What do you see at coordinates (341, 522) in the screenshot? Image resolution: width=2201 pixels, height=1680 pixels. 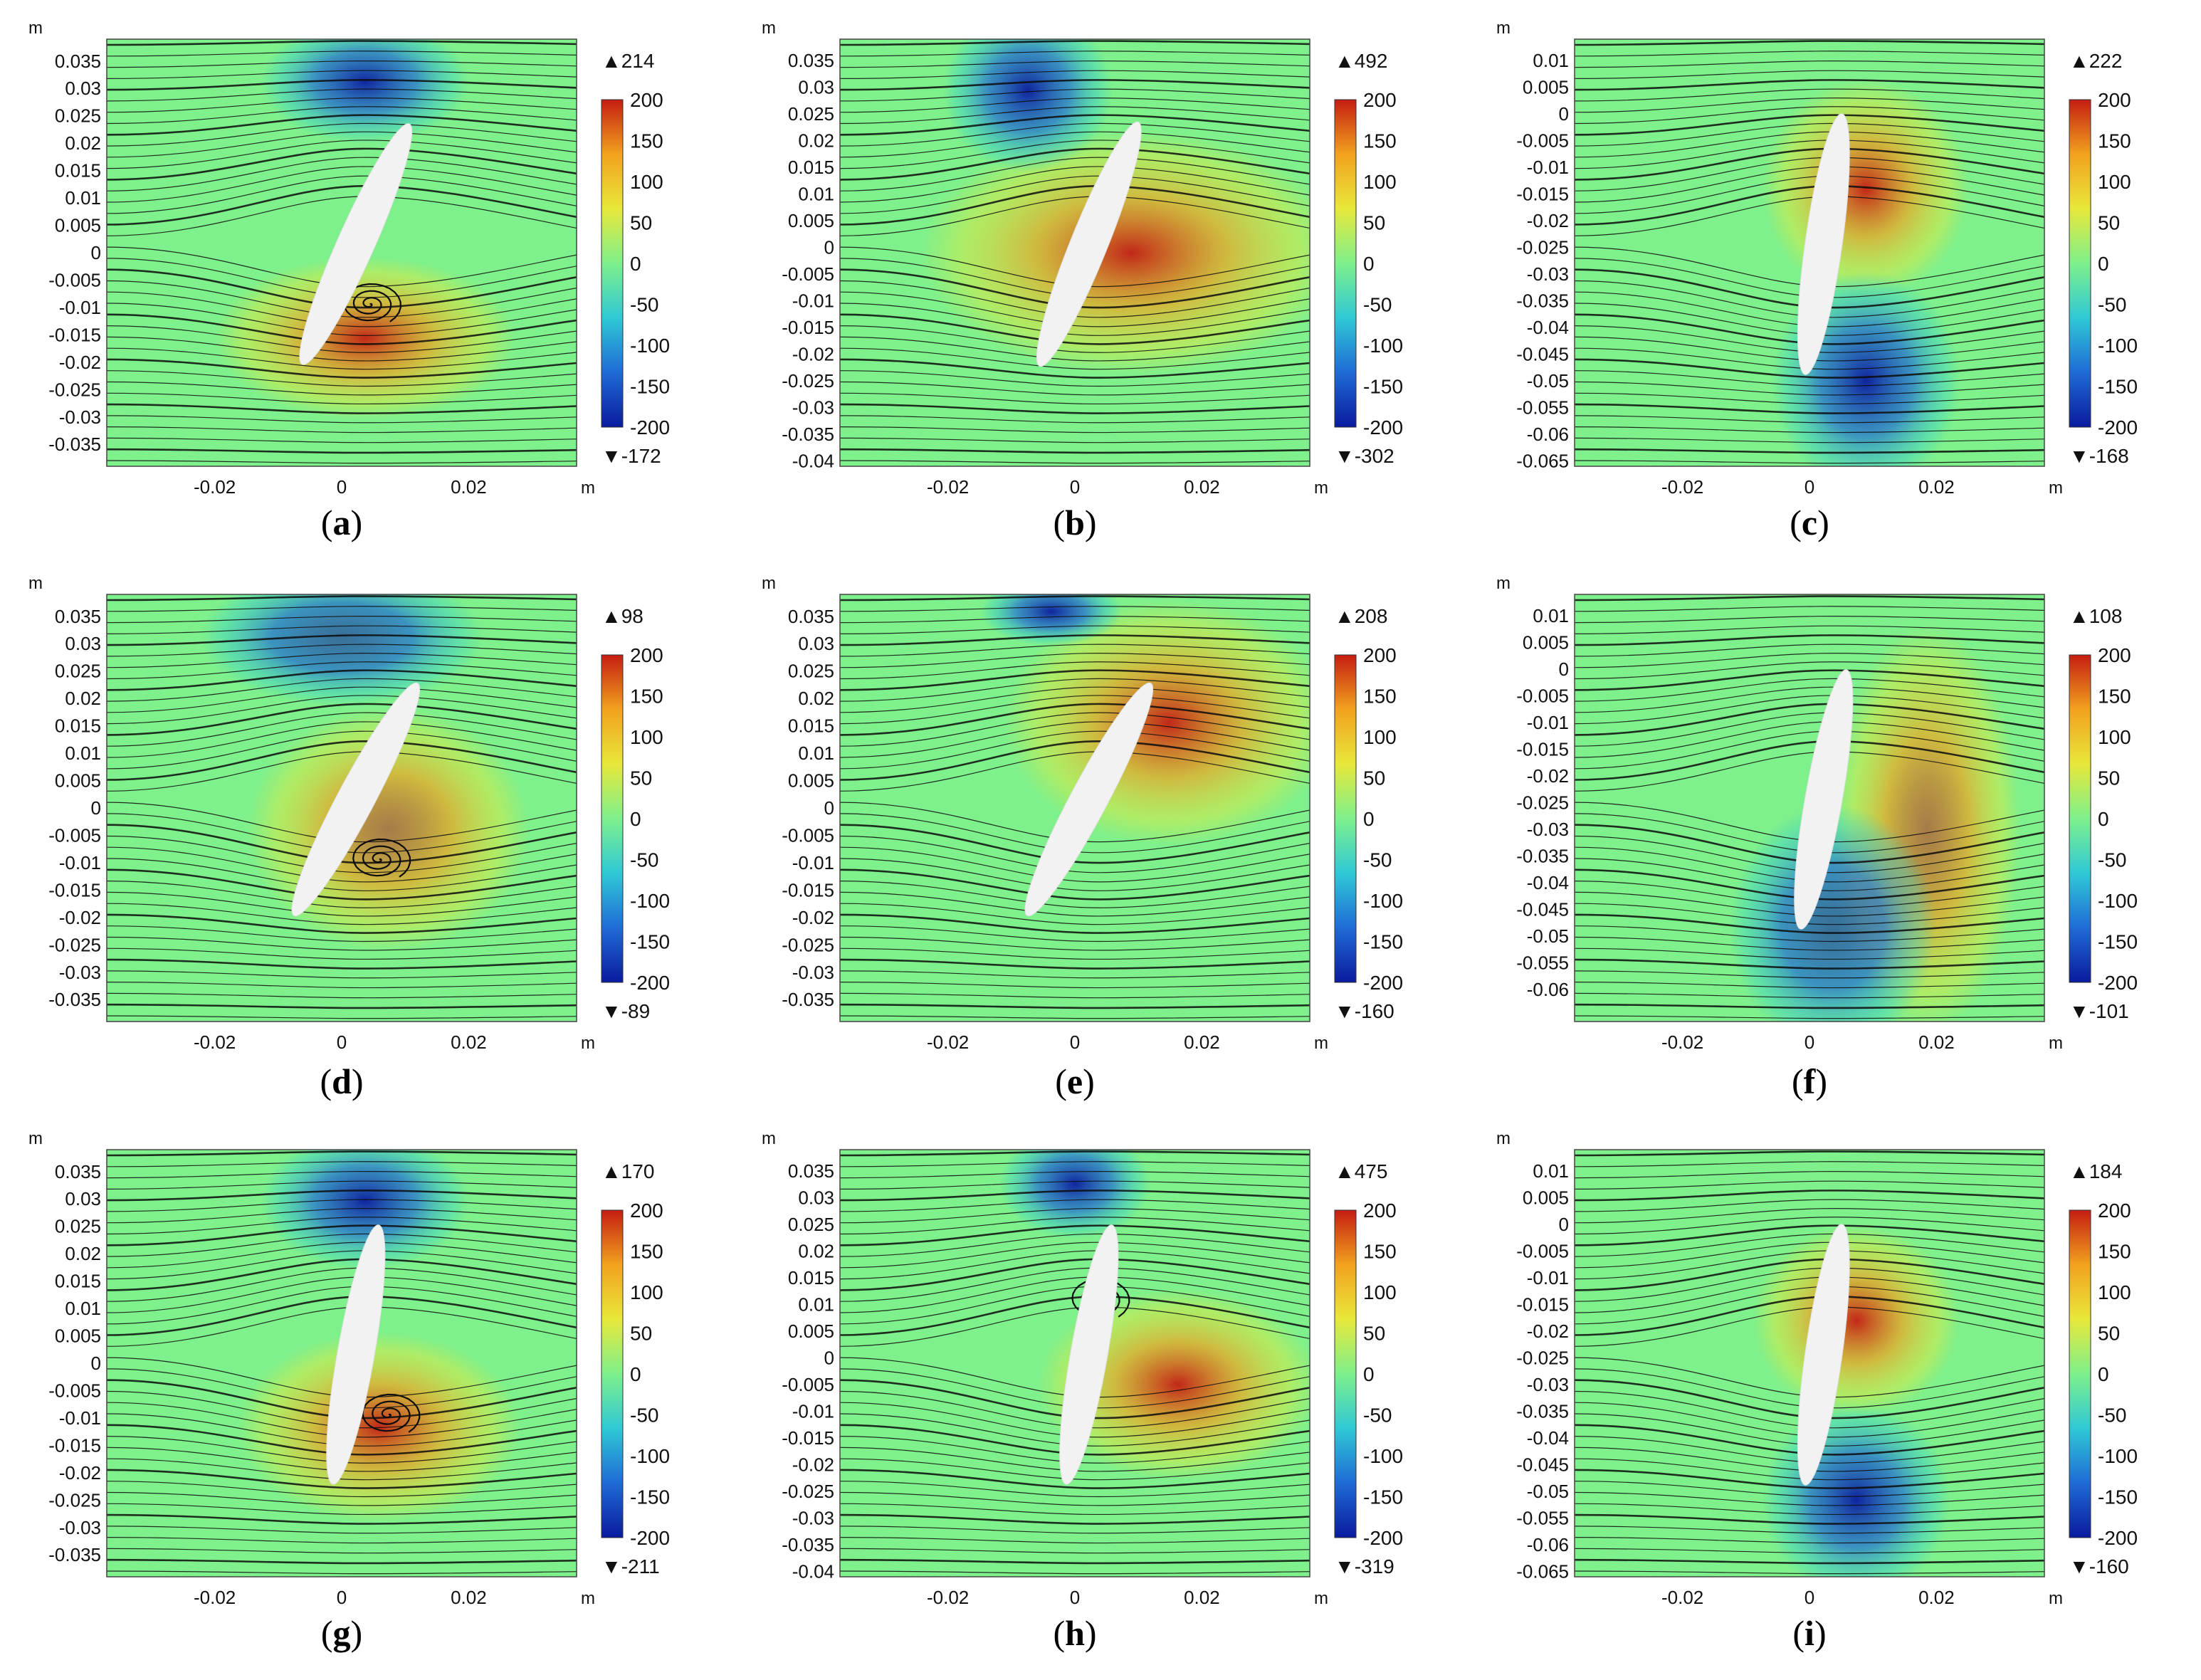 I see `panel-caption-letter: a` at bounding box center [341, 522].